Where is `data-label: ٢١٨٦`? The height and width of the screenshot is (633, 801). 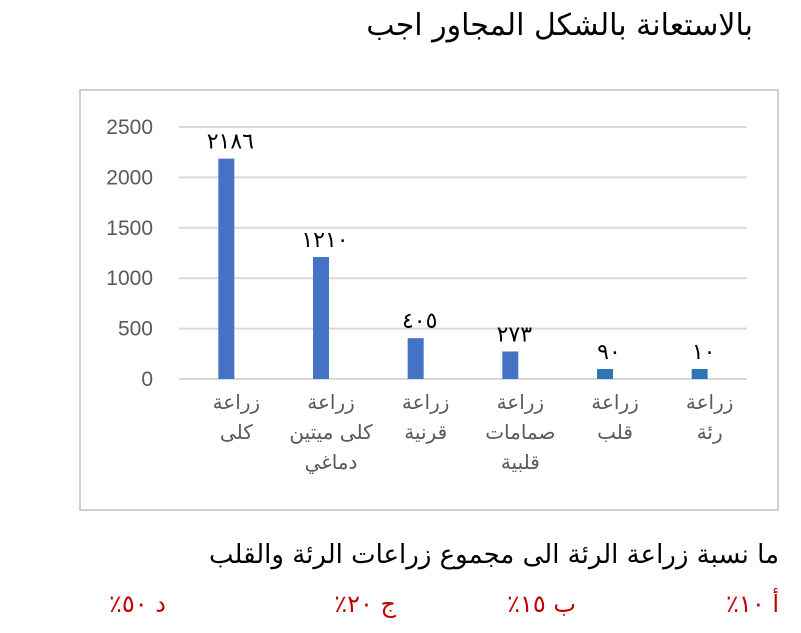
data-label: ٢١٨٦ is located at coordinates (230, 142).